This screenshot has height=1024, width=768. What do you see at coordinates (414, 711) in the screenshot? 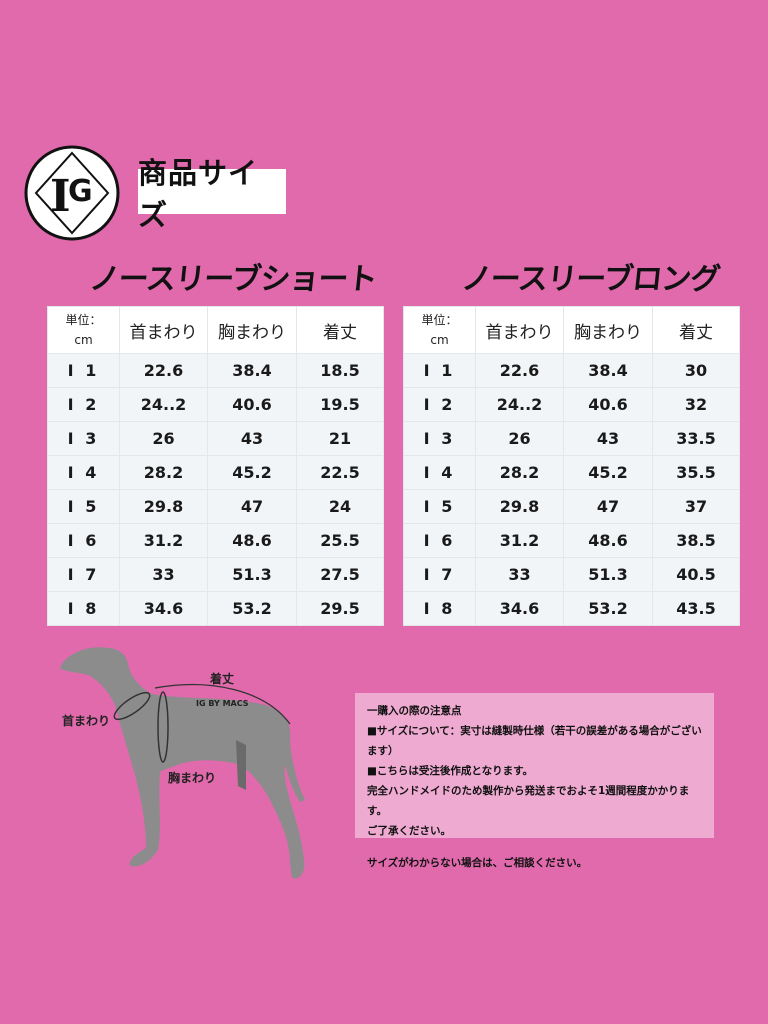
I see `notice-line: 一購入の際の注意点` at bounding box center [414, 711].